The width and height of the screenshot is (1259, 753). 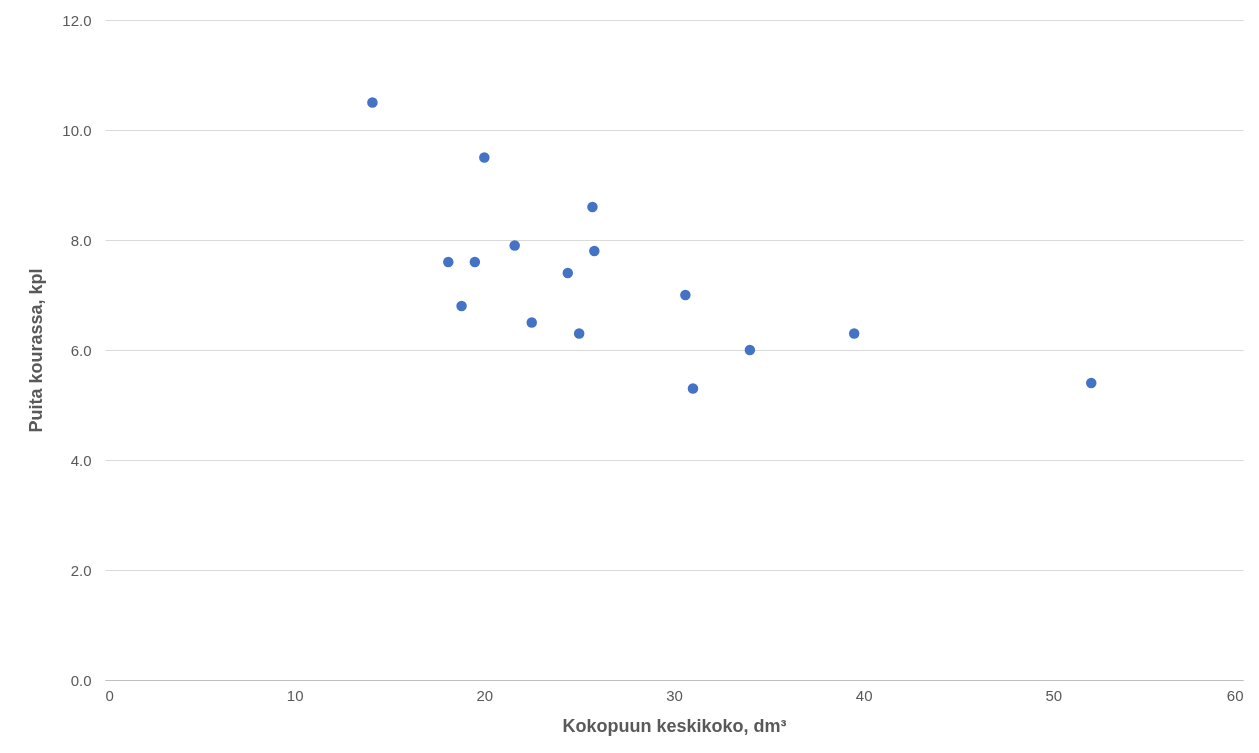 What do you see at coordinates (81, 680) in the screenshot?
I see `y-tick-label: 0.0` at bounding box center [81, 680].